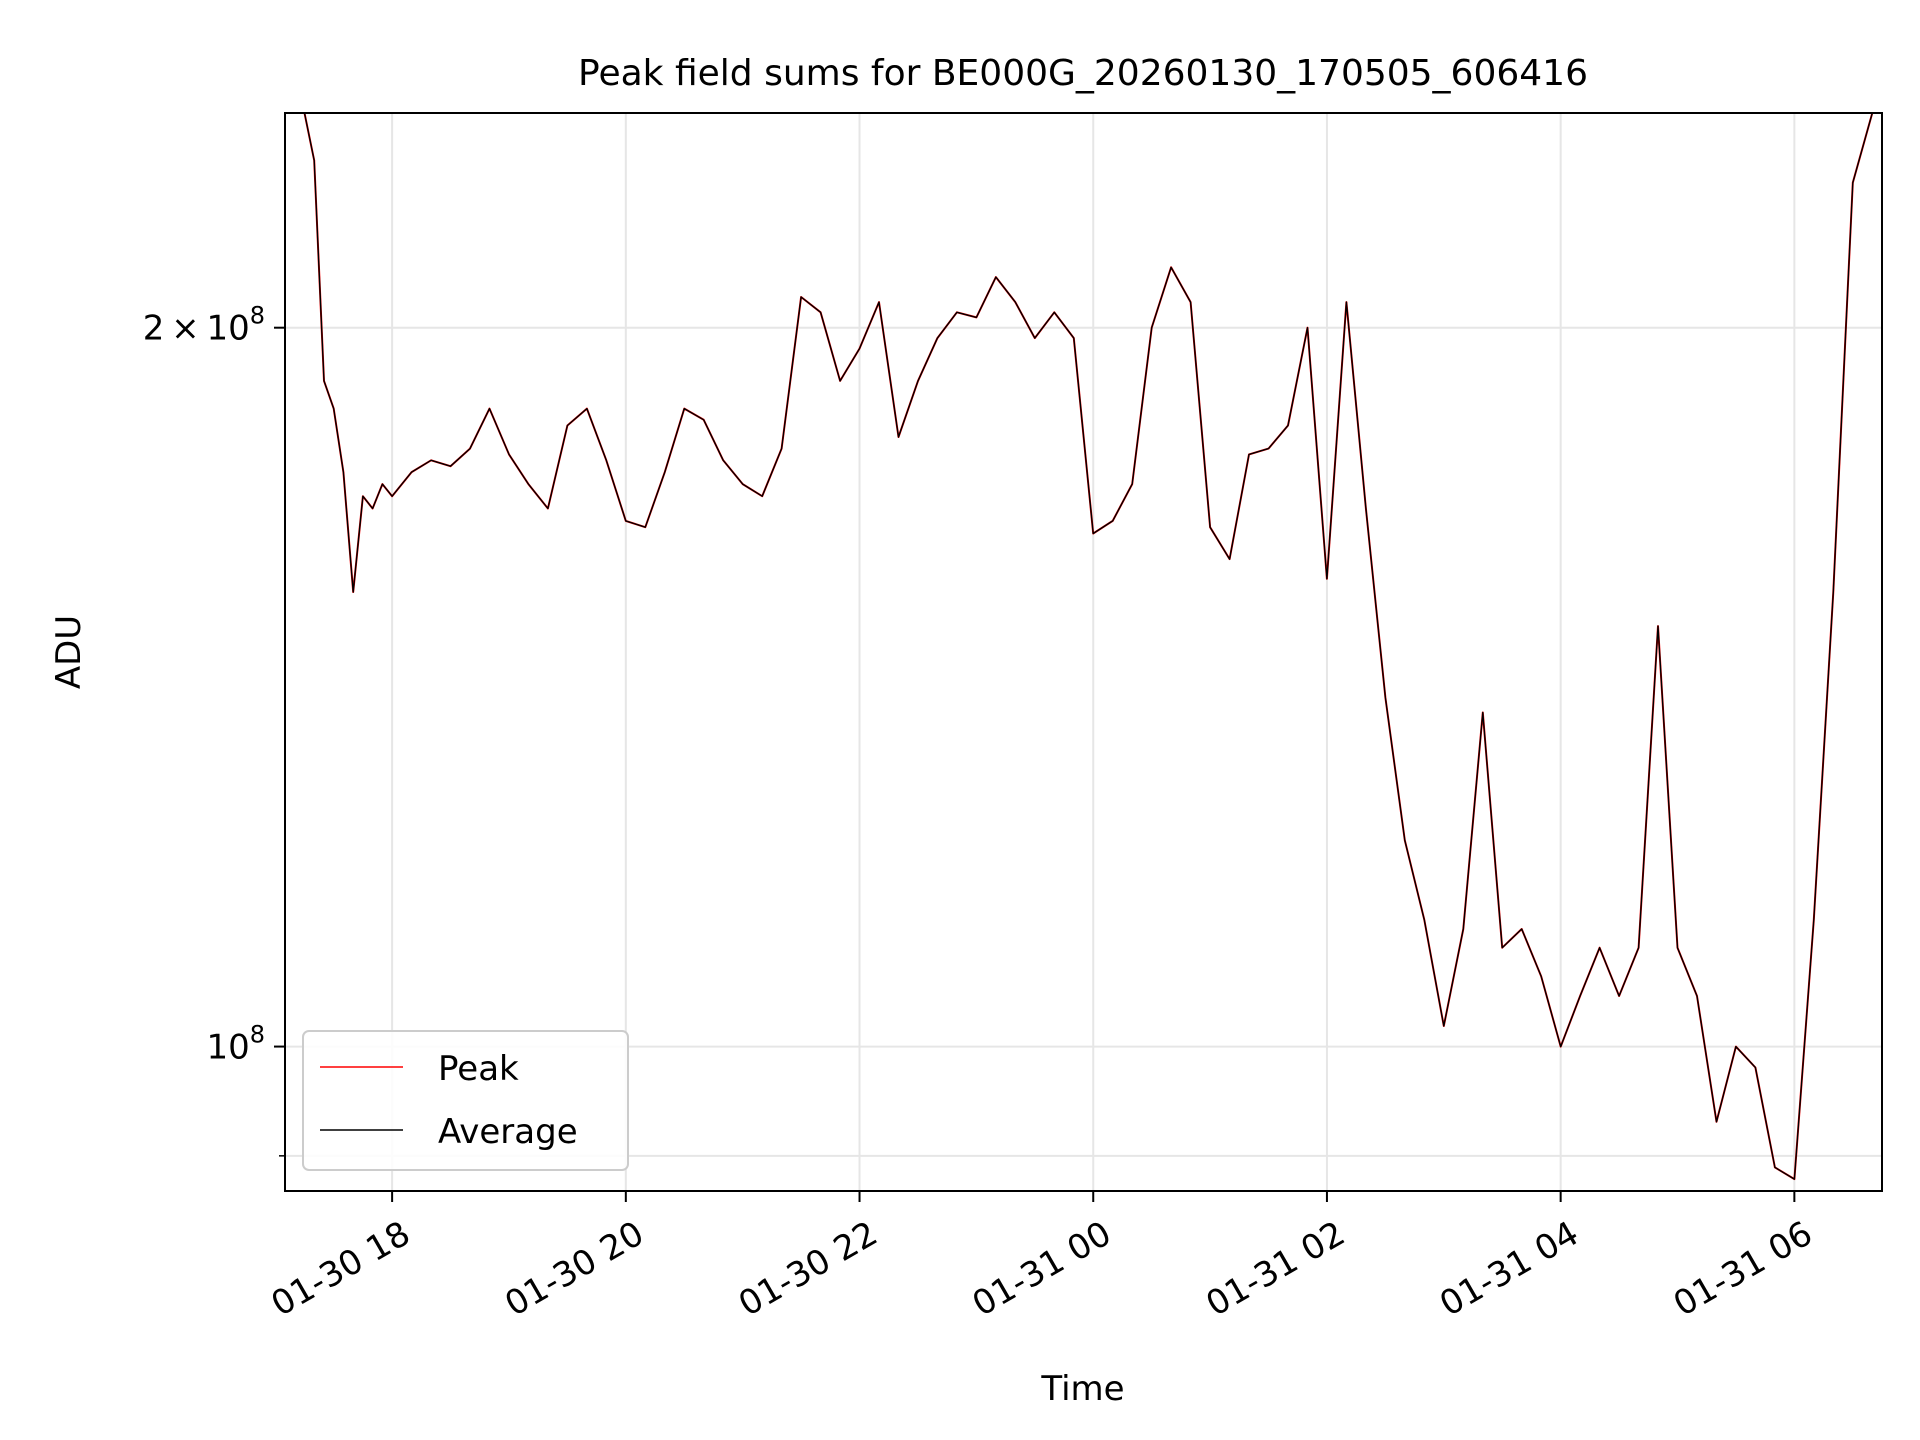 This screenshot has width=1920, height=1440. What do you see at coordinates (204, 325) in the screenshot?
I see `y-tick-label: 2 × 10⁸` at bounding box center [204, 325].